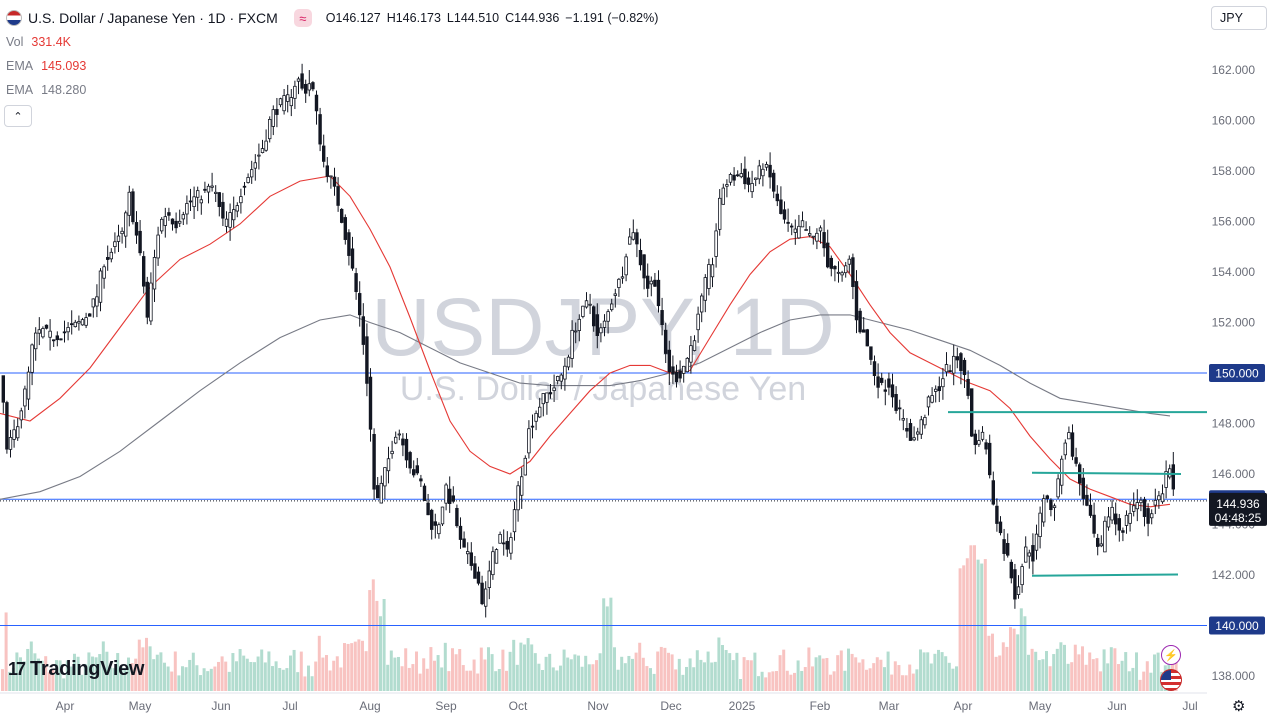 Image resolution: width=1273 pixels, height=723 pixels. Describe the element at coordinates (1239, 706) in the screenshot. I see `gear-icon: ⚙` at that location.